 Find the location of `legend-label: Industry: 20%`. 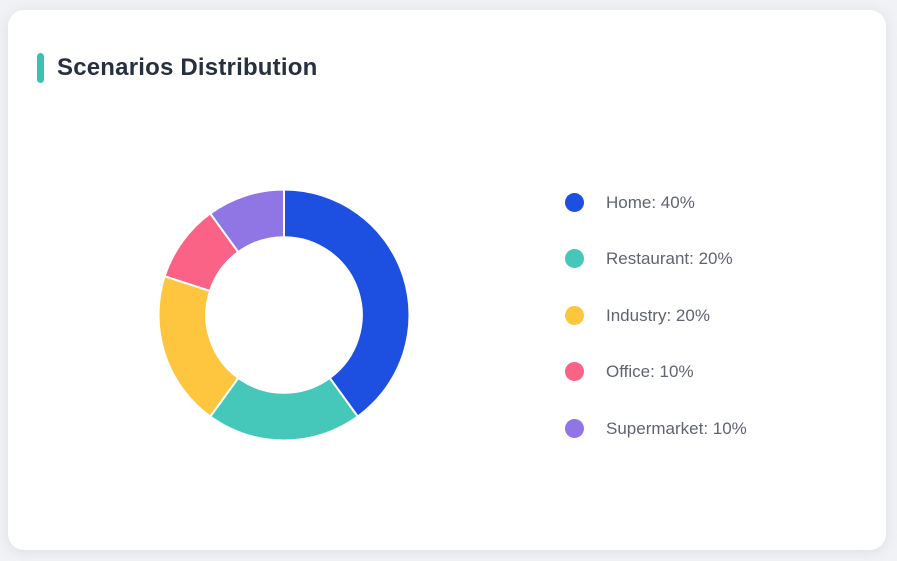

legend-label: Industry: 20% is located at coordinates (658, 315).